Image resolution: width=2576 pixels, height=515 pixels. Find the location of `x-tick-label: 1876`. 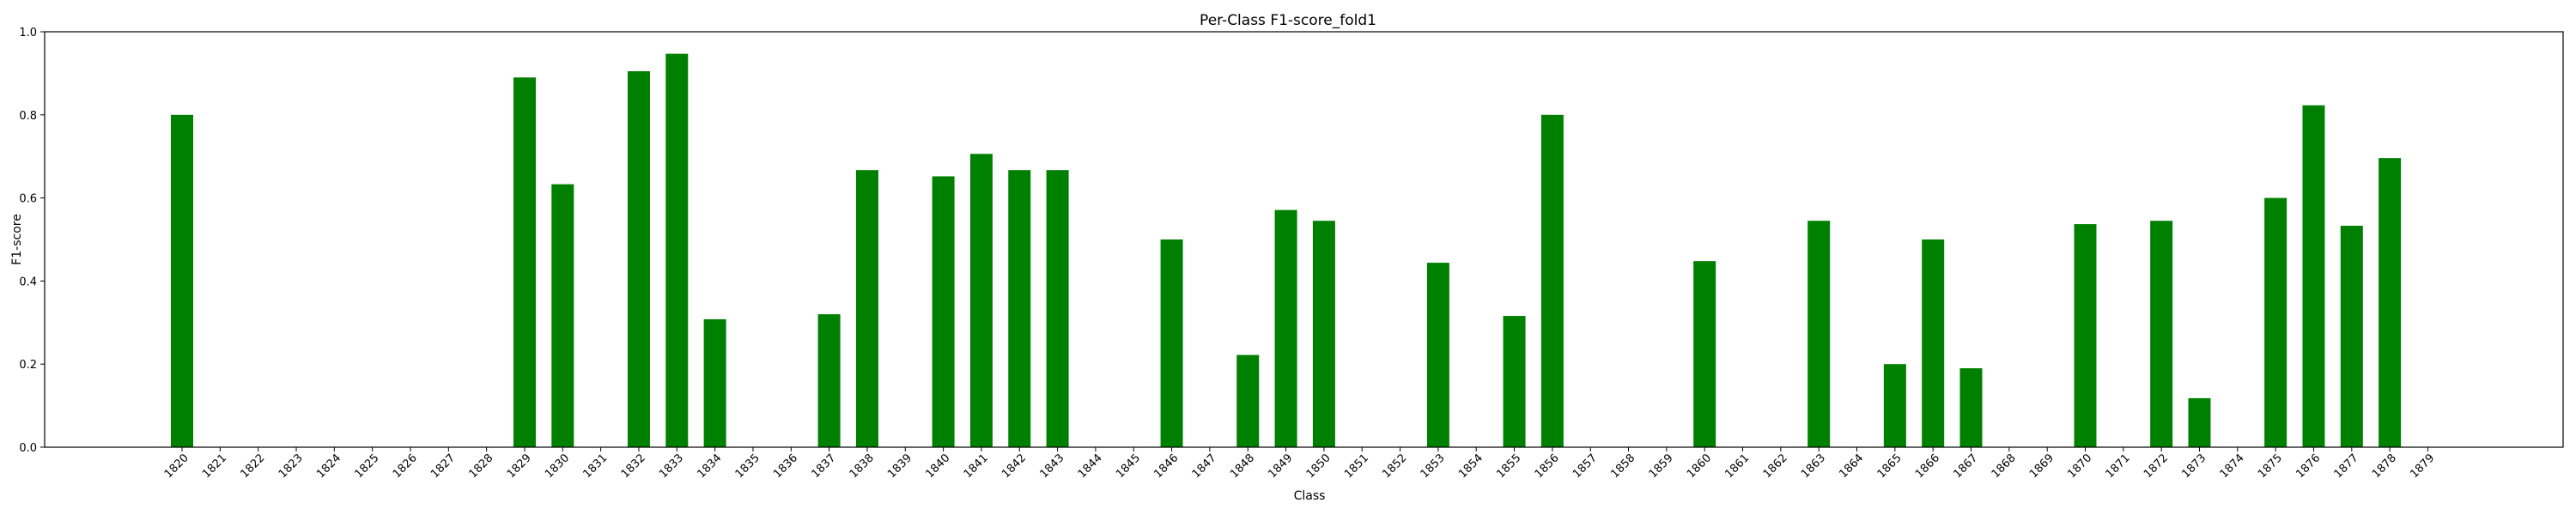

x-tick-label: 1876 is located at coordinates (2308, 466).